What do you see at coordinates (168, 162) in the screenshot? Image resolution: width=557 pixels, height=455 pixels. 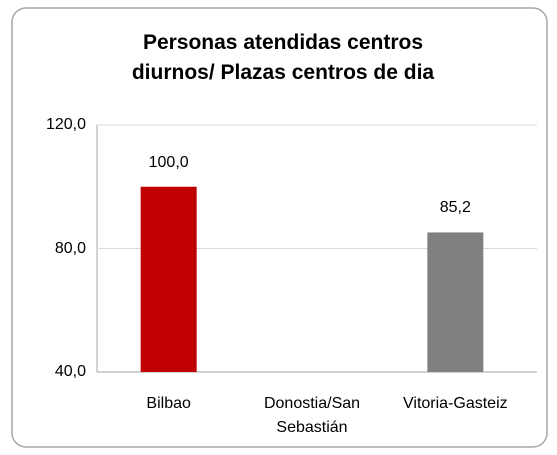 I see `data-label: 100,0` at bounding box center [168, 162].